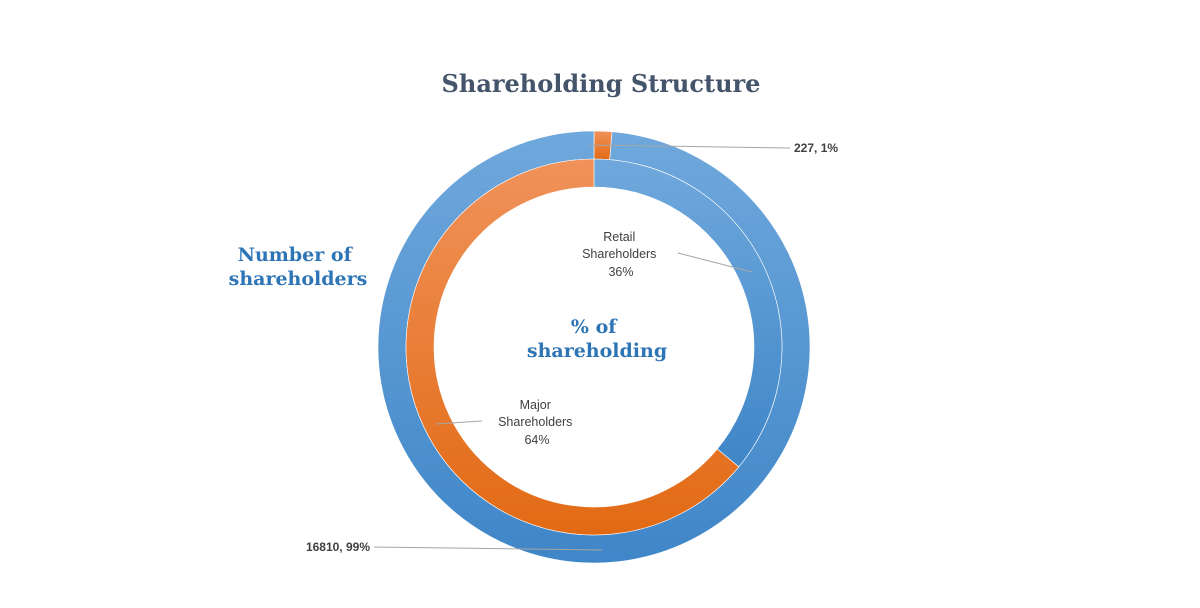  Describe the element at coordinates (298, 267) in the screenshot. I see `outer-ring-label: Number of shareholders` at that location.